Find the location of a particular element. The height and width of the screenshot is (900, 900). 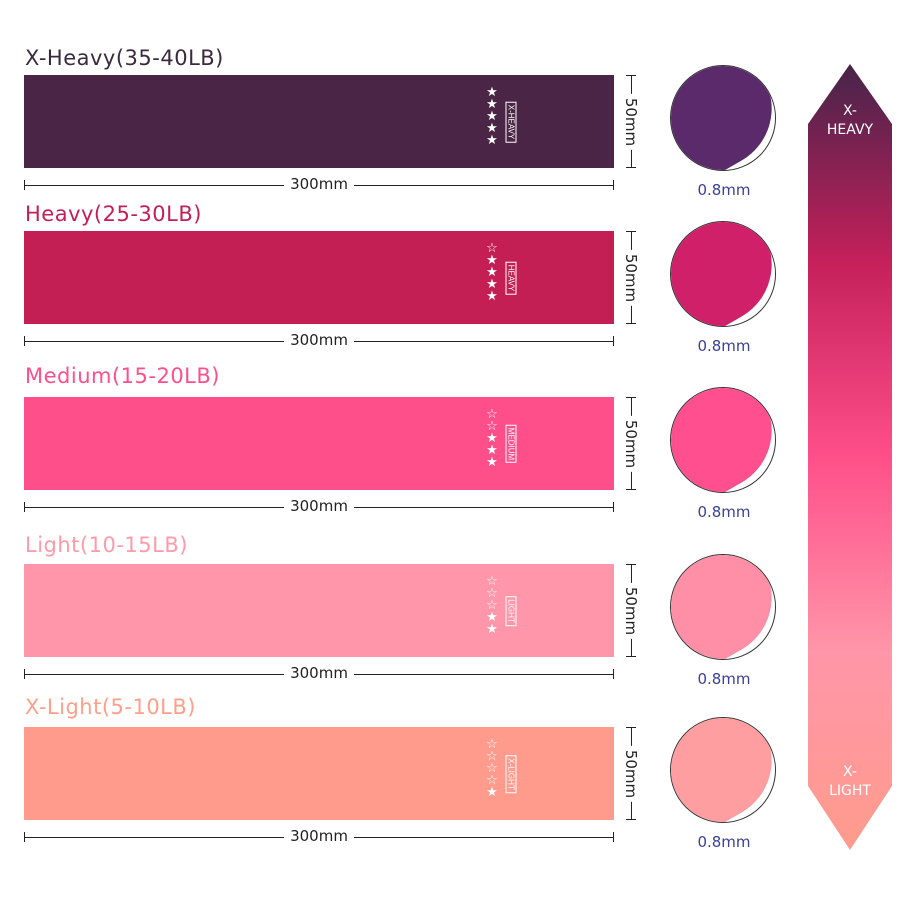

band-level-label: MEDIUM is located at coordinates (511, 444).